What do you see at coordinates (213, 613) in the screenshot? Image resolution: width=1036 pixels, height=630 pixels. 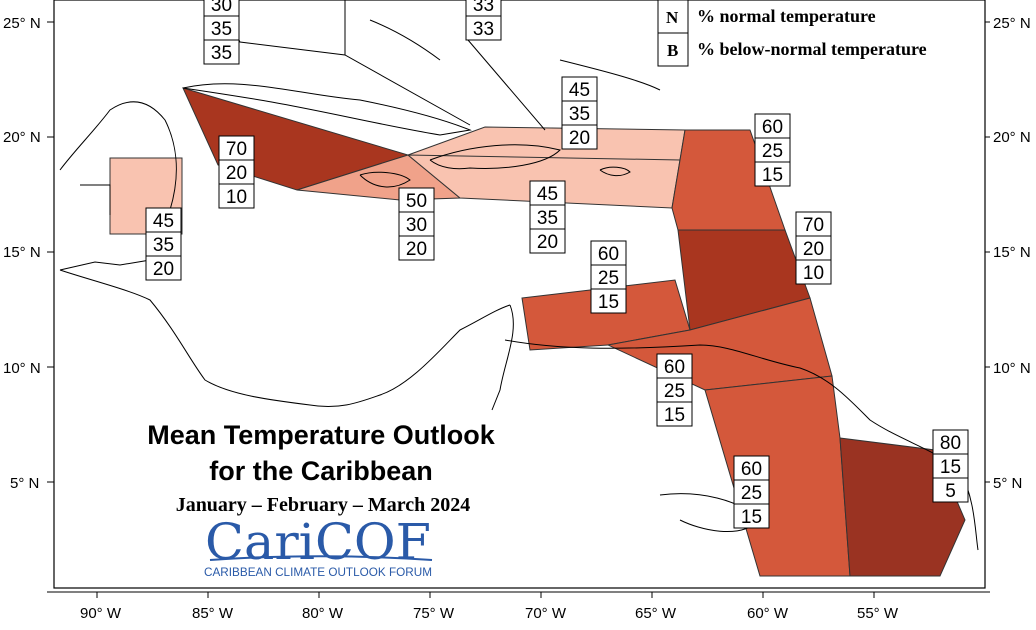 I see `lon-label: 85° W` at bounding box center [213, 613].